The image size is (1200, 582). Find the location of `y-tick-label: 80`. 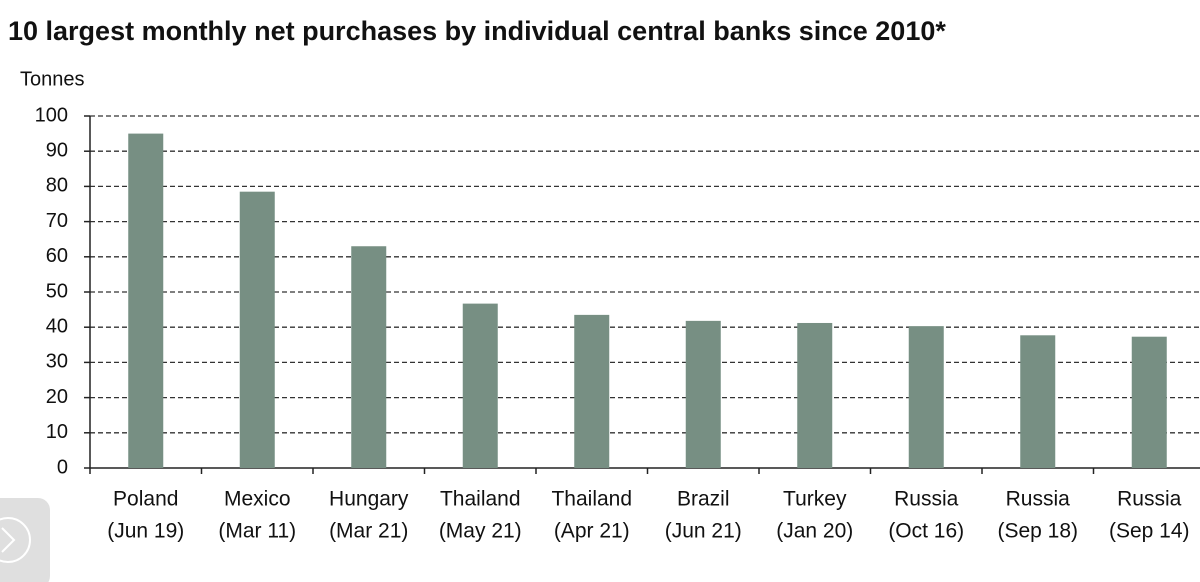

y-tick-label: 80 is located at coordinates (57, 186).